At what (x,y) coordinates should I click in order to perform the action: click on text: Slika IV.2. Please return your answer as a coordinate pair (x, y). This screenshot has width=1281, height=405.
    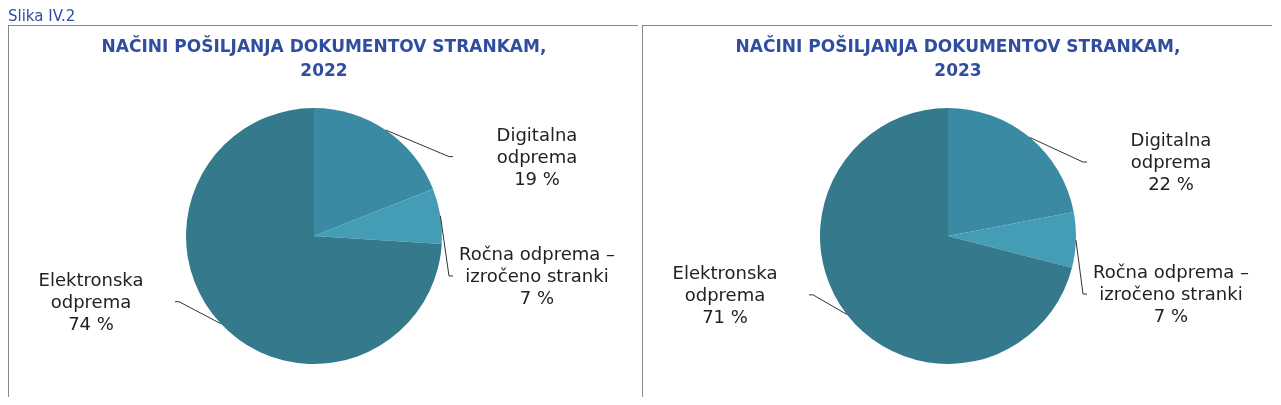
    Looking at the image, I should click on (42, 16).